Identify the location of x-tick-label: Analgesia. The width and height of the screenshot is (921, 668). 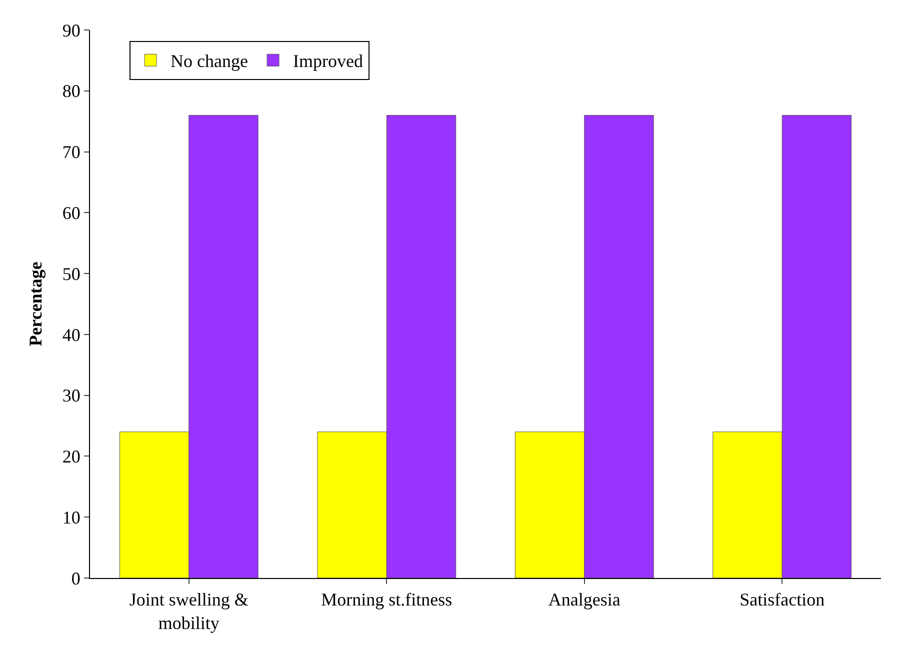
(584, 600).